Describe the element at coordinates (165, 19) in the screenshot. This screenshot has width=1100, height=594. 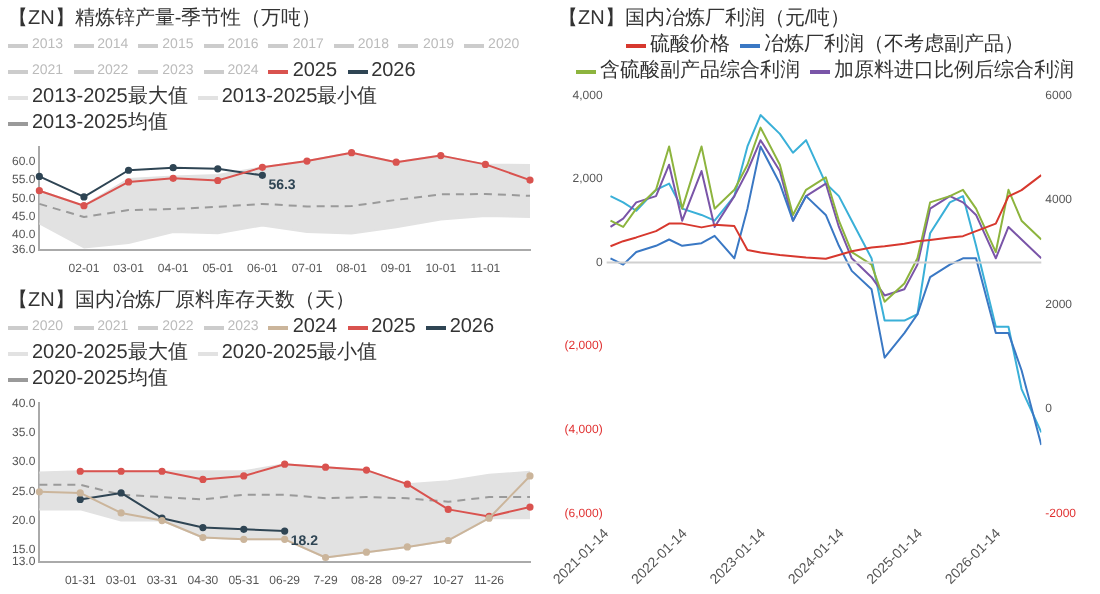
I see `chart-title: 【ZN】精炼锌产量-季节性（万吨）` at that location.